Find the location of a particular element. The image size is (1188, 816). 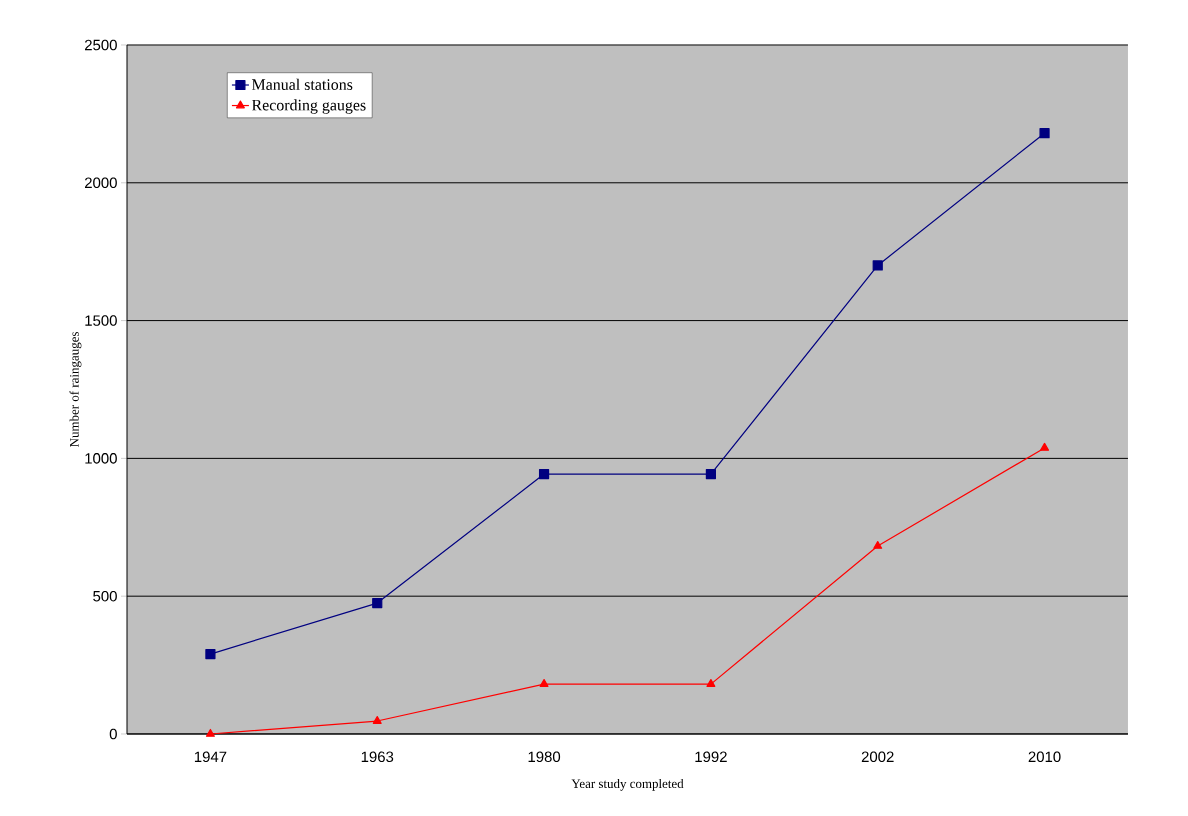

y-tick-label: 1000 is located at coordinates (101, 458).